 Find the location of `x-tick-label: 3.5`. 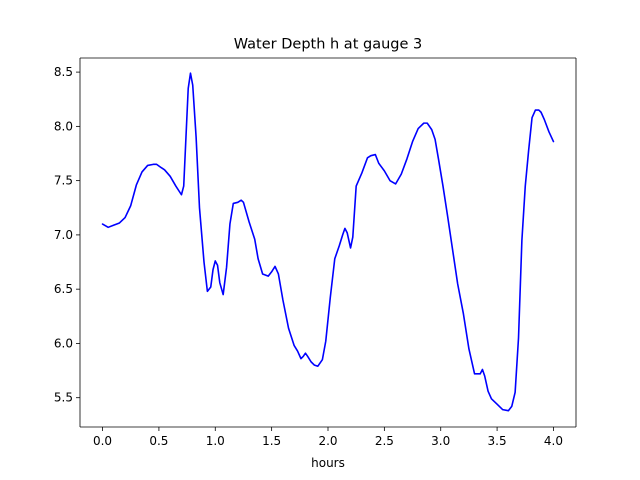

x-tick-label: 3.5 is located at coordinates (497, 441).